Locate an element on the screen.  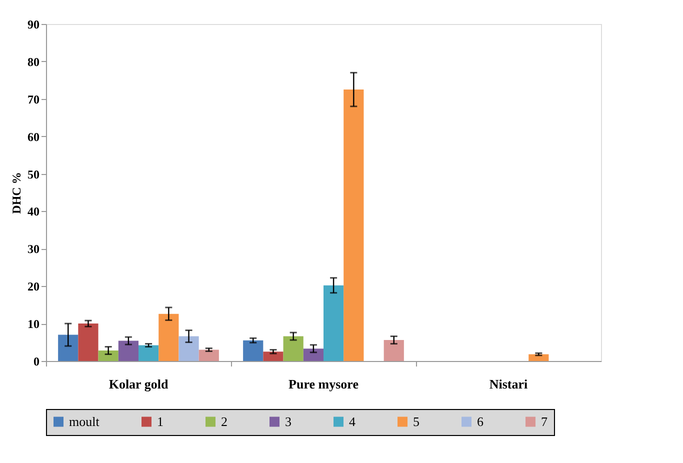
y-tick-label: 20 is located at coordinates (34, 287).